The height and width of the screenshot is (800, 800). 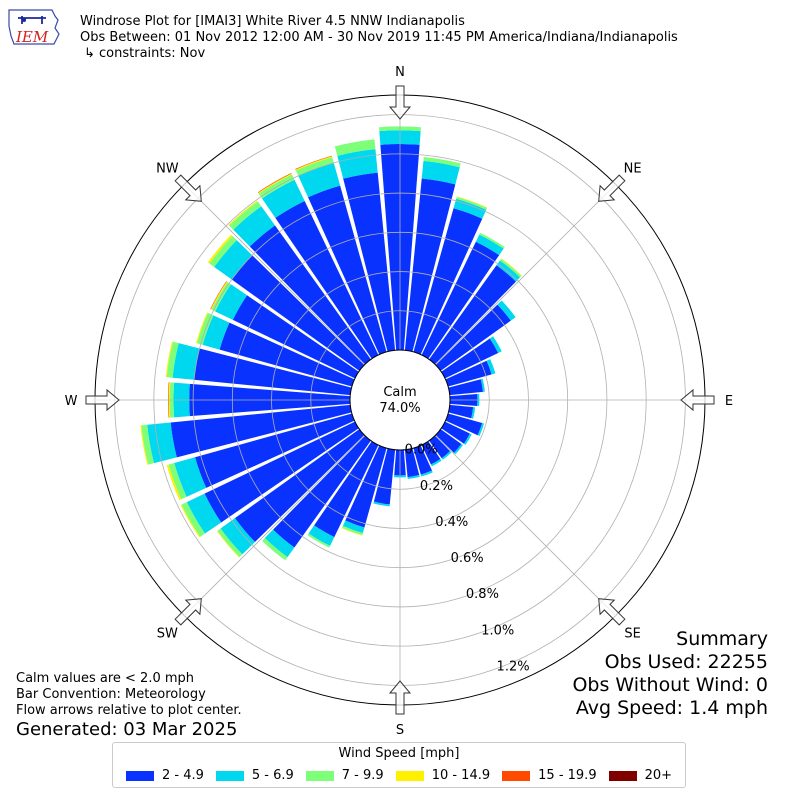 I want to click on legend-item: 2 - 4.9, so click(x=164, y=775).